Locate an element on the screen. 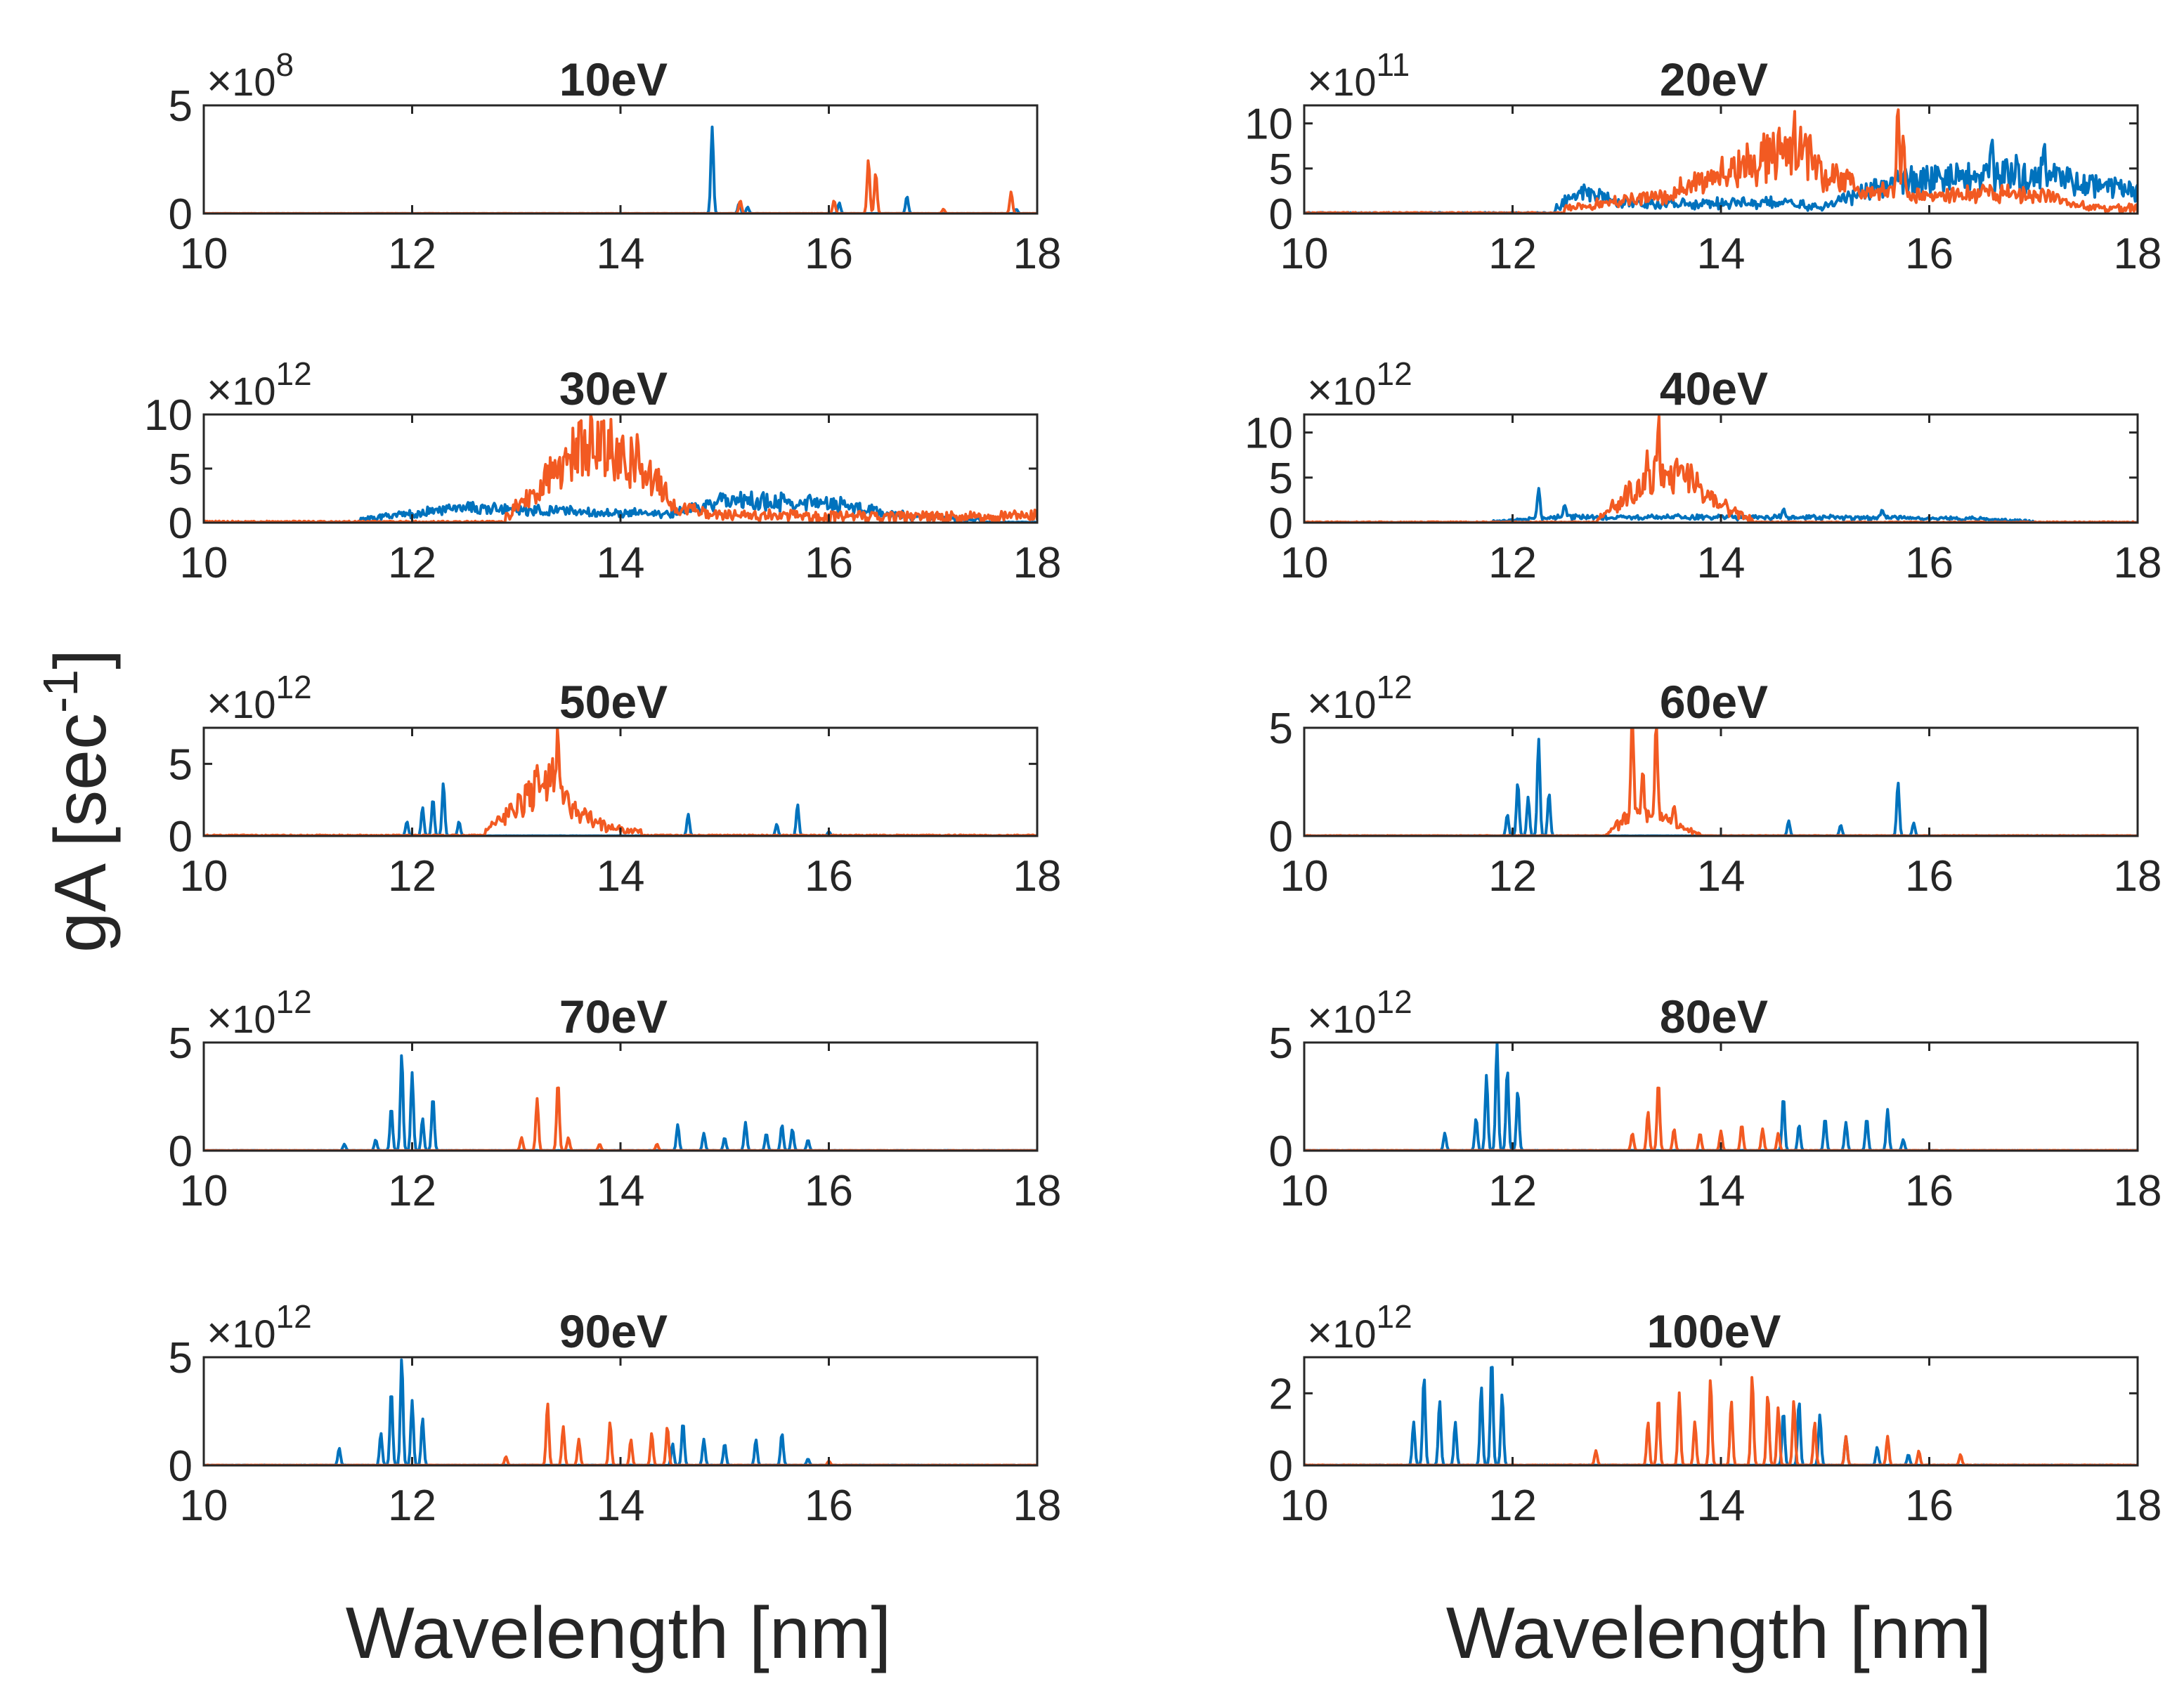  y-axis-label-close: ] is located at coordinates (81, 659).